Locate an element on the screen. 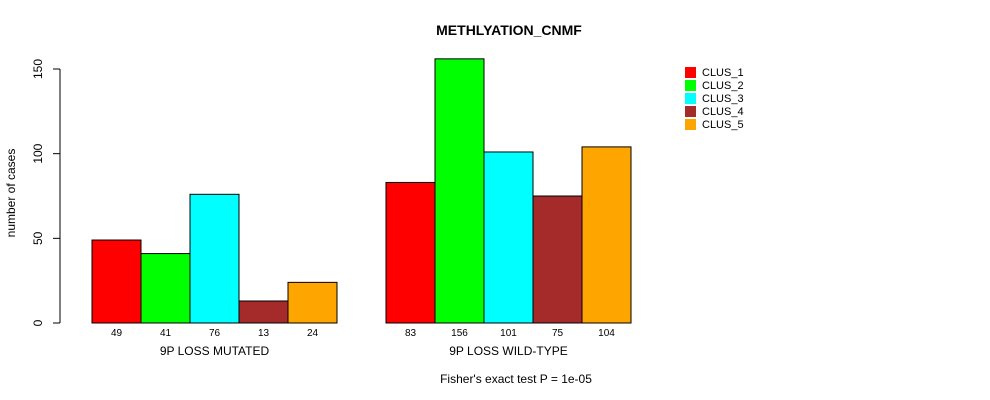  bar-count-label: 83 is located at coordinates (411, 333).